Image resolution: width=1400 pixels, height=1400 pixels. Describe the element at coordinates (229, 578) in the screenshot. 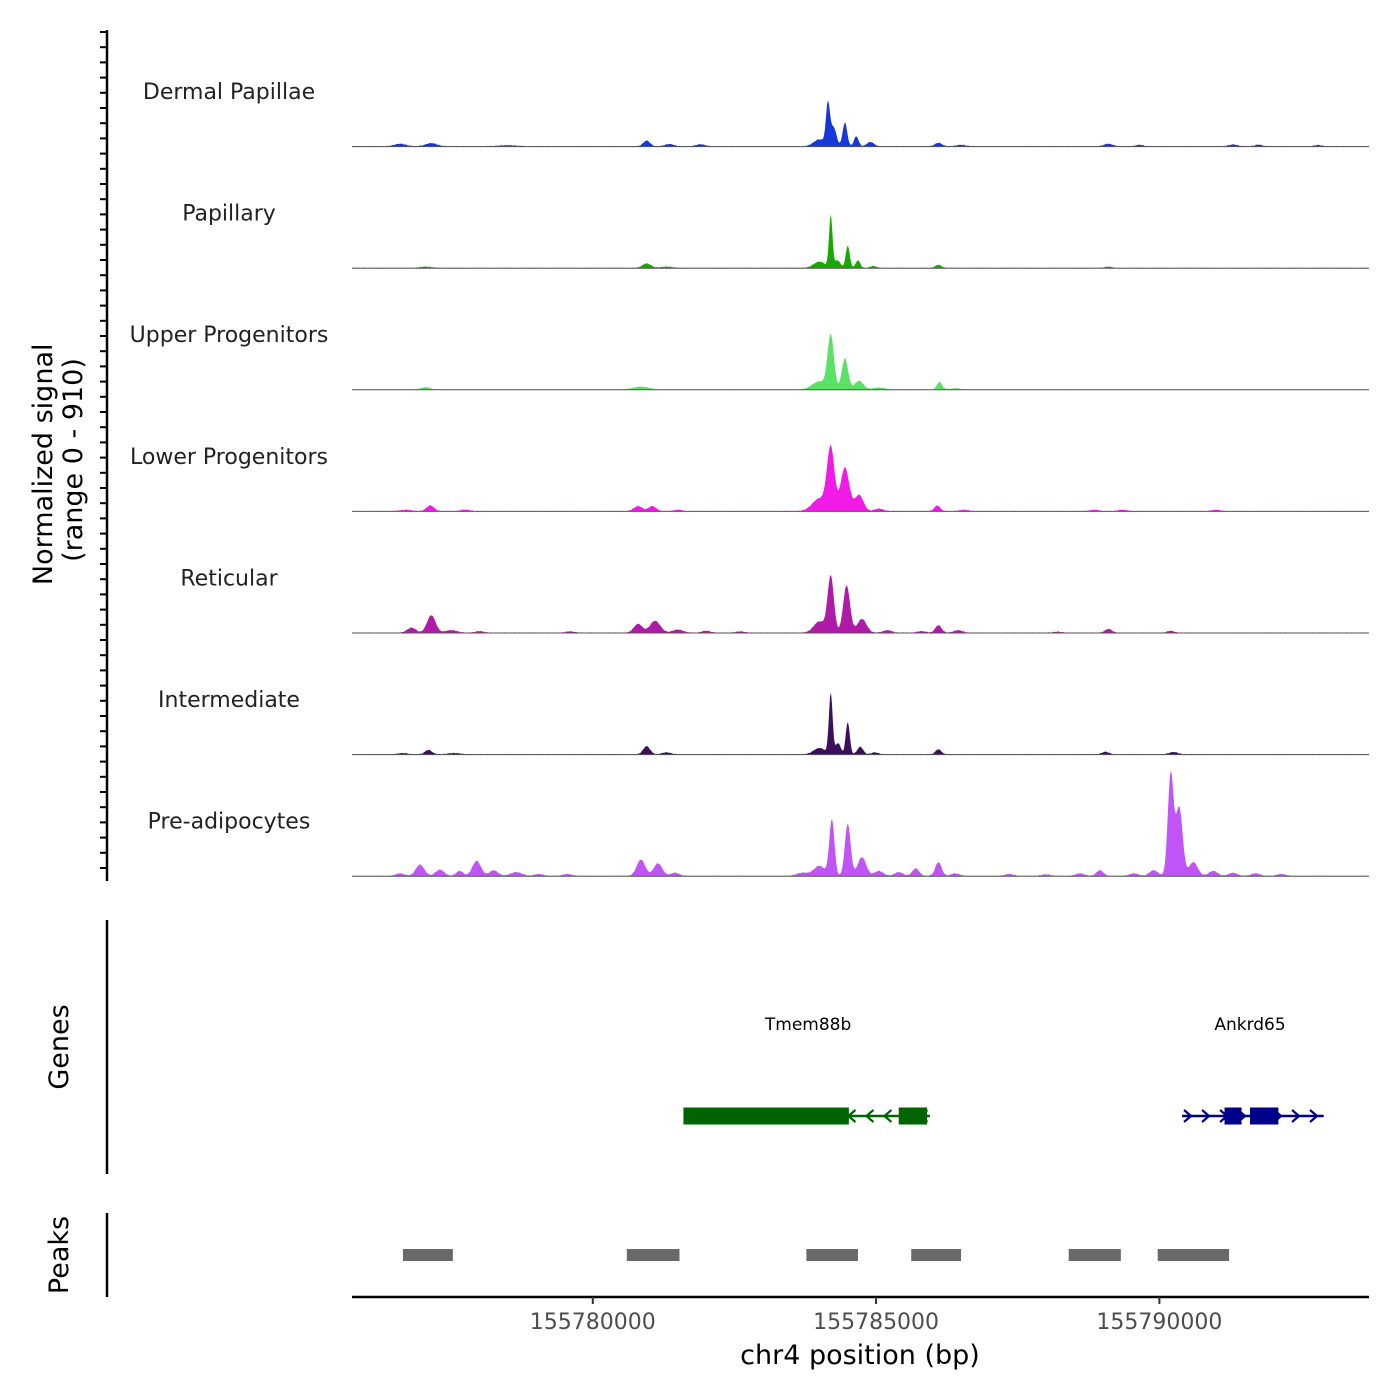

I see `track-label: Reticular` at that location.